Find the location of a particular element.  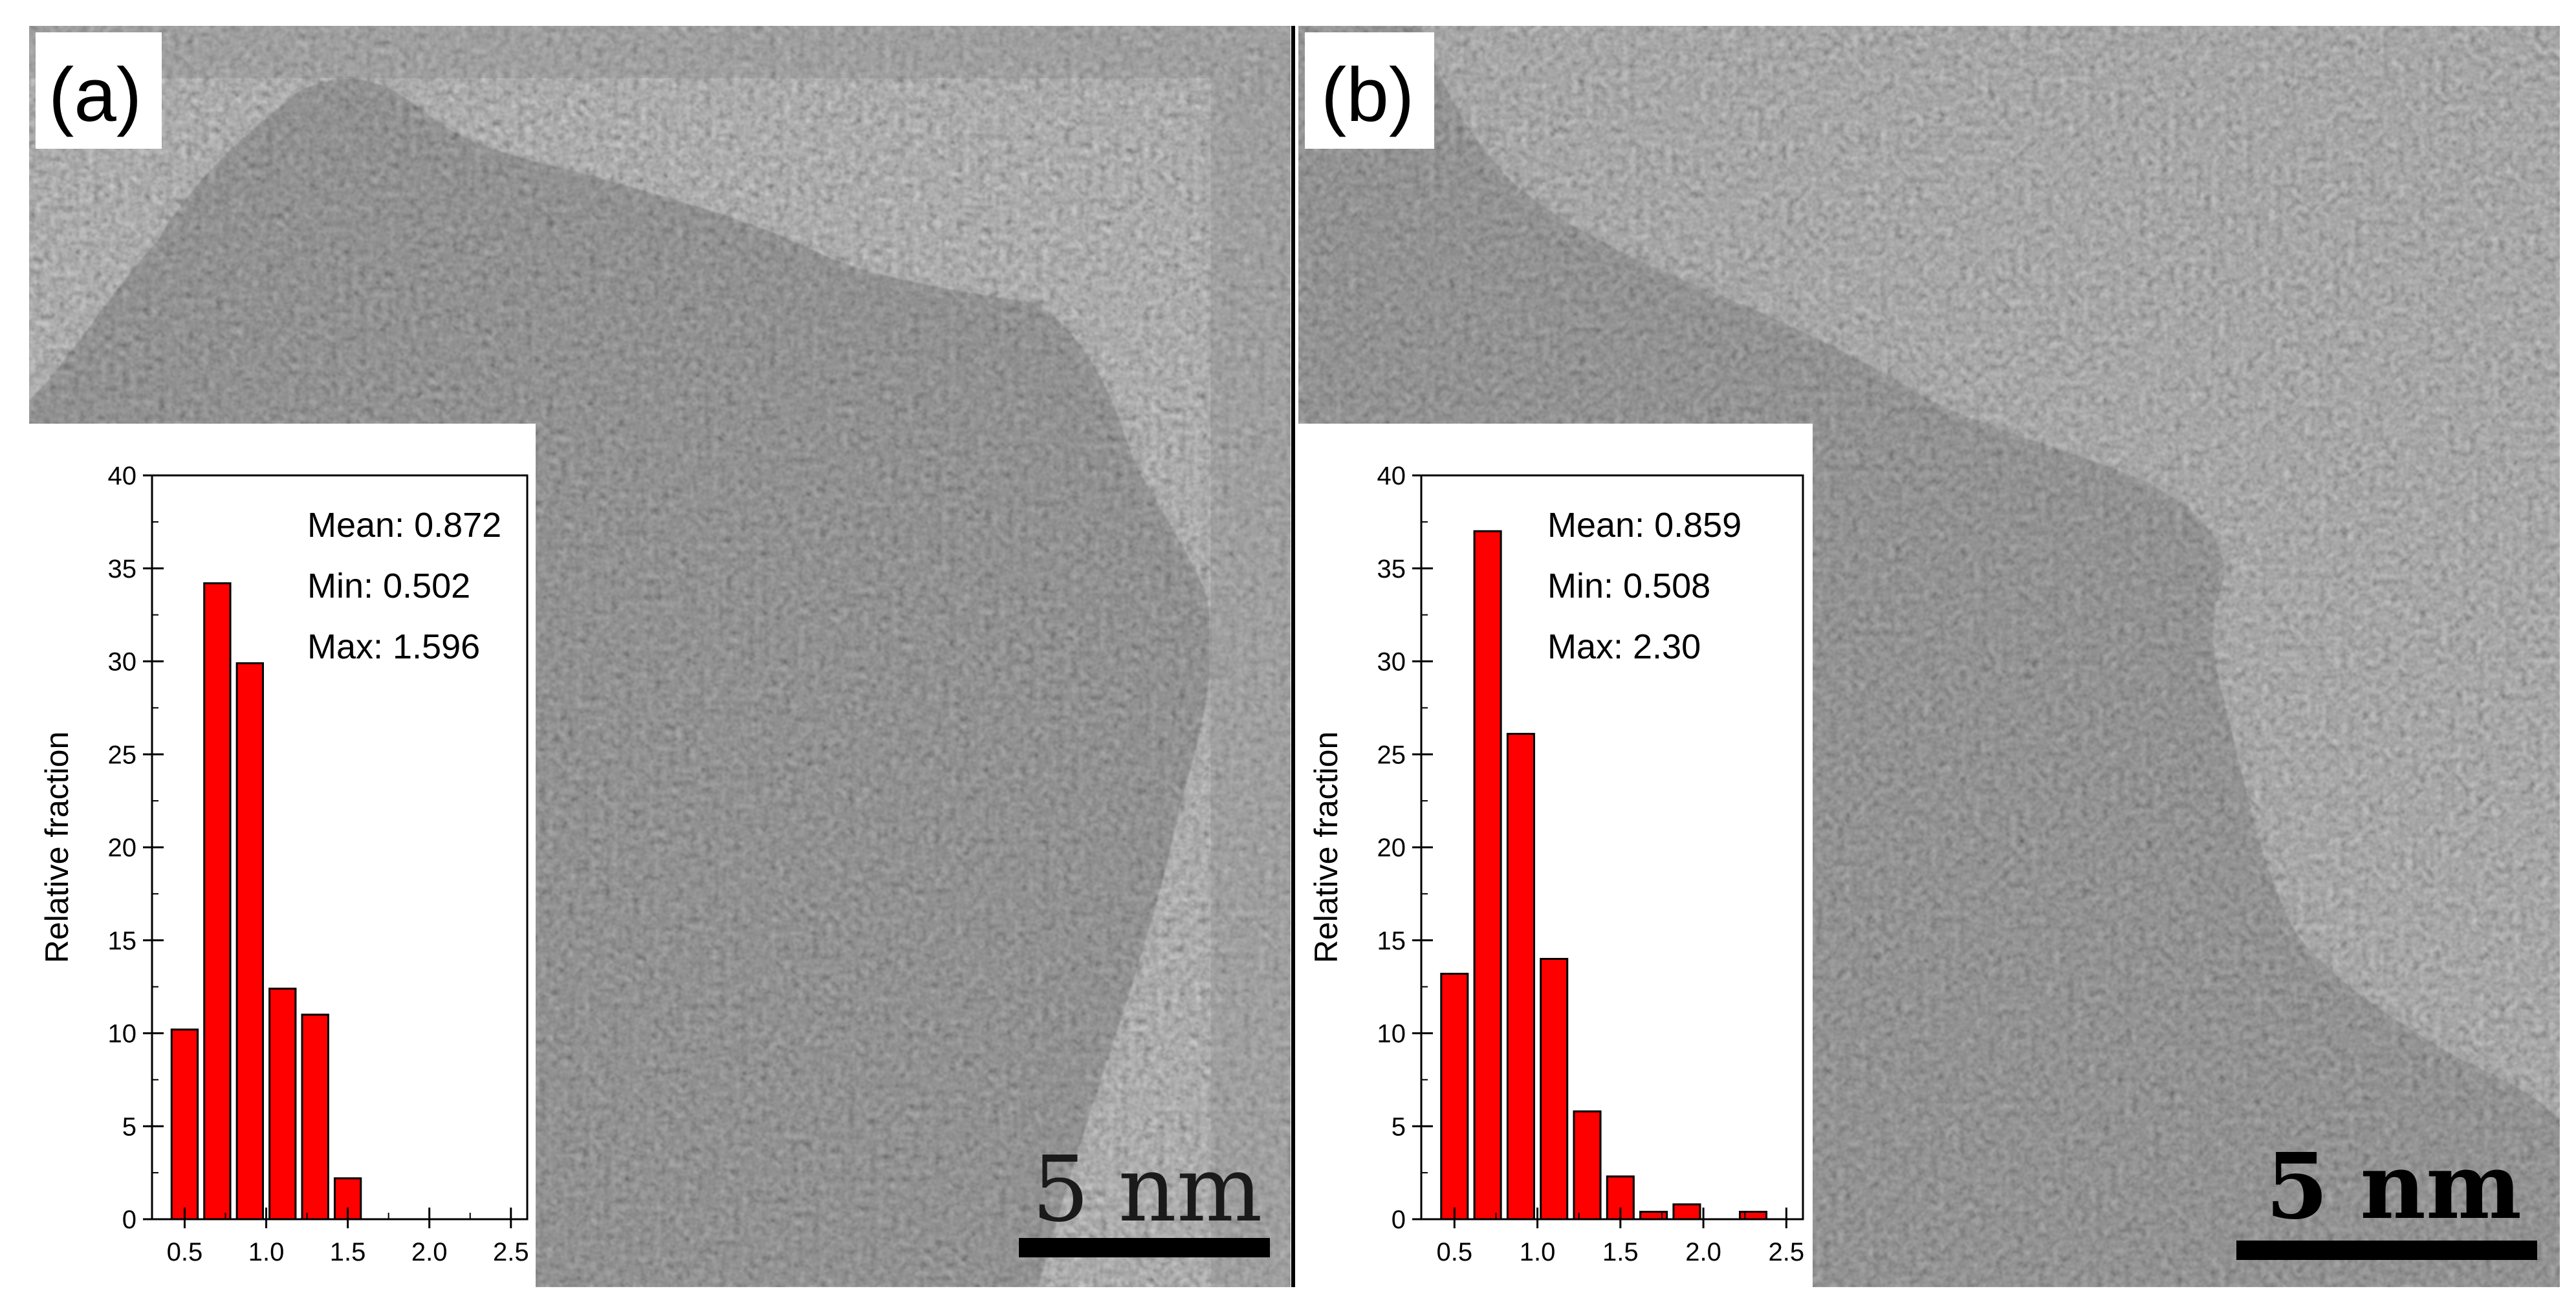

scale-bar-line-a is located at coordinates (1144, 1247).